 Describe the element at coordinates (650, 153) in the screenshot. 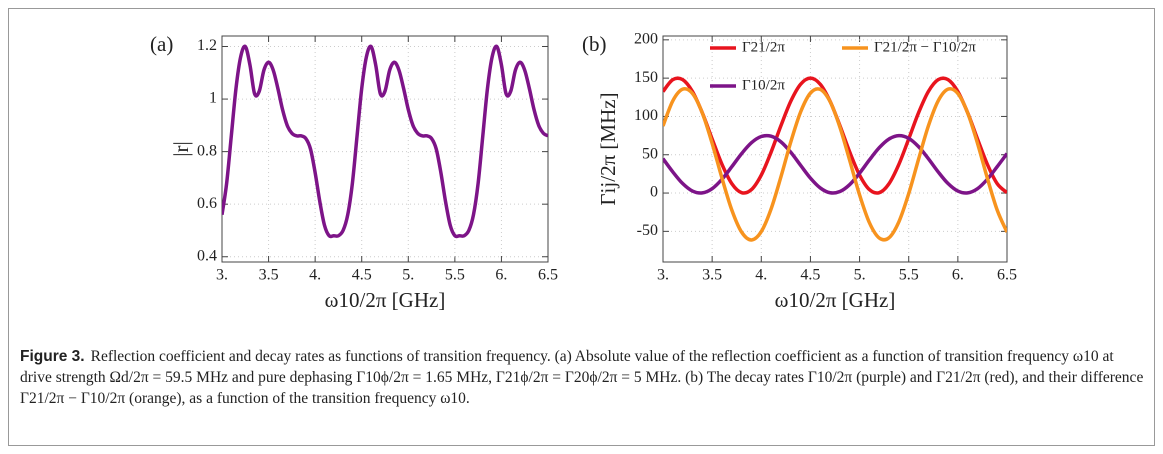

I see `y-tick-label: 50` at that location.